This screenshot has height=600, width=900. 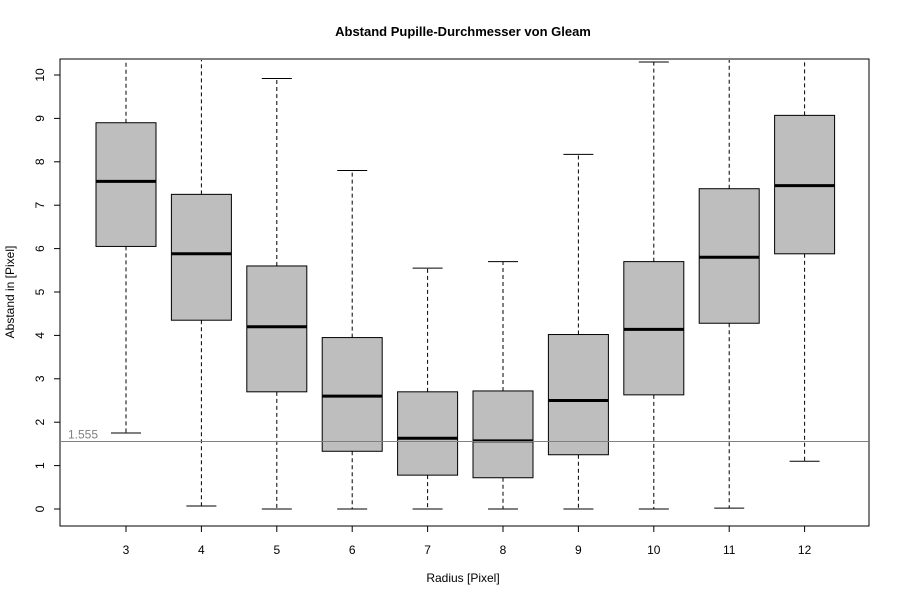 What do you see at coordinates (463, 31) in the screenshot?
I see `chart-title: Abstand Pupille-Durchmesser von Gleam` at bounding box center [463, 31].